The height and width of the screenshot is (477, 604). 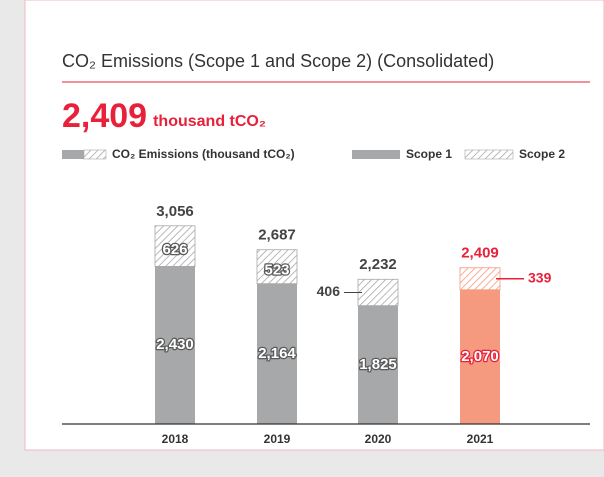 What do you see at coordinates (104, 116) in the screenshot?
I see `headline: 2,409` at bounding box center [104, 116].